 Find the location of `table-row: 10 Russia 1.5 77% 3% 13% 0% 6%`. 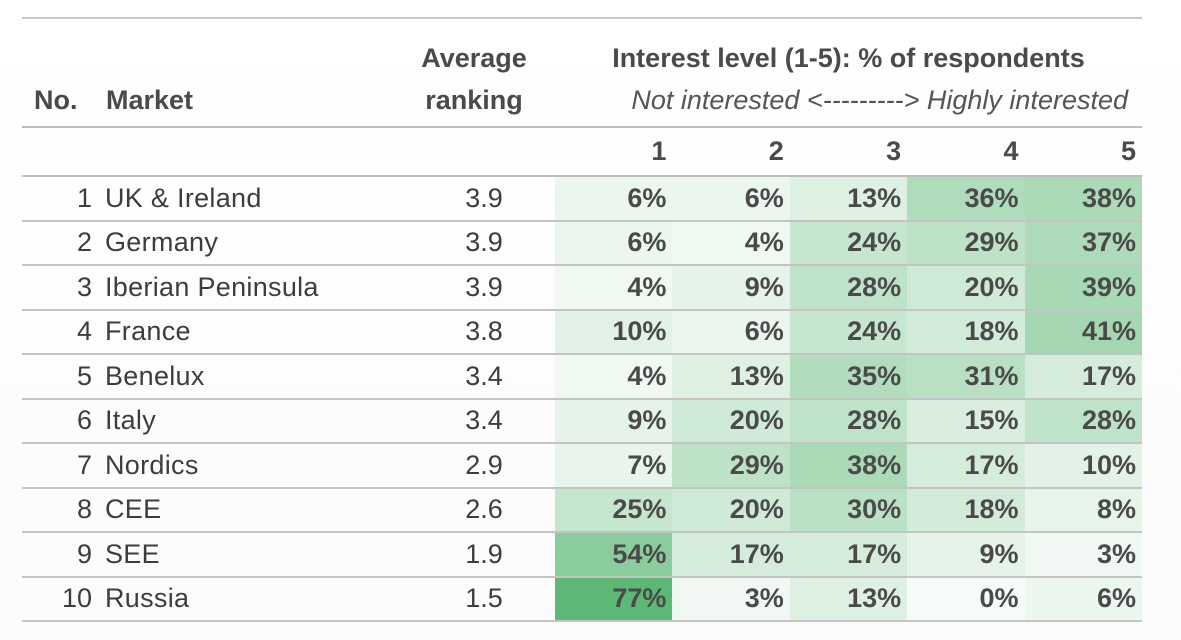

table-row: 10 Russia 1.5 77% 3% 13% 0% 6% is located at coordinates (582, 598).